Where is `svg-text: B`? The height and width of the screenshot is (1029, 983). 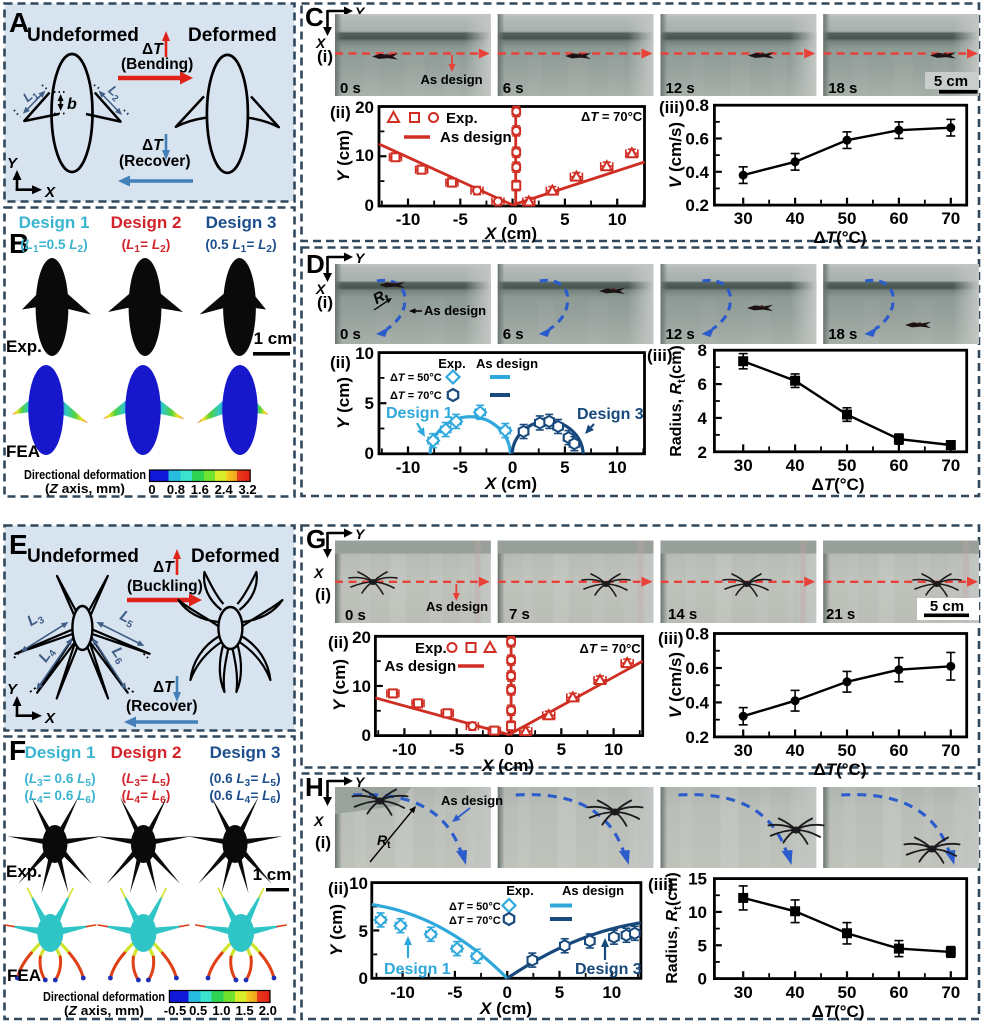 svg-text: B is located at coordinates (19, 243).